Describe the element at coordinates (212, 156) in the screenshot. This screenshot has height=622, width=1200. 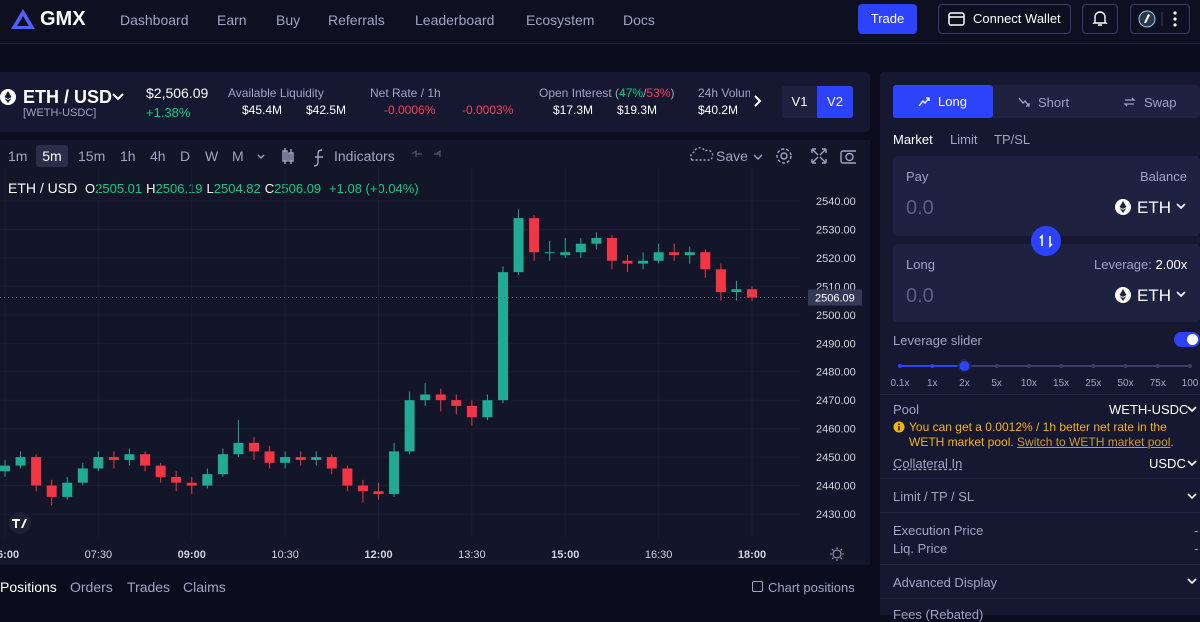
I see `interval: W` at that location.